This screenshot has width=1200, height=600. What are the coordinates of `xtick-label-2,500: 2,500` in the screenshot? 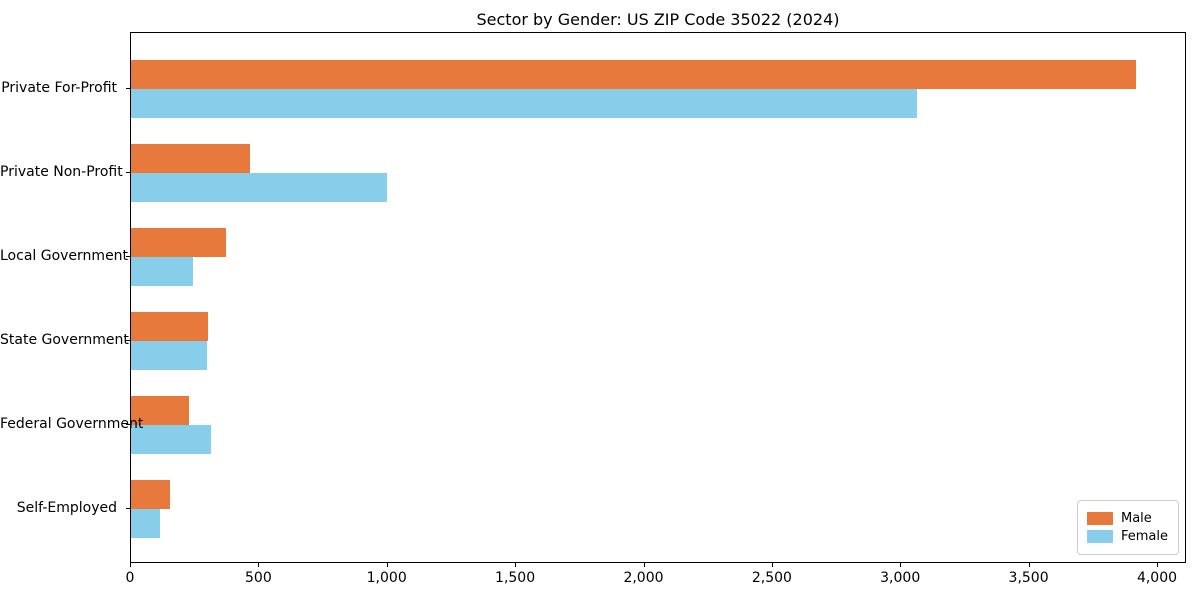 It's located at (771, 578).